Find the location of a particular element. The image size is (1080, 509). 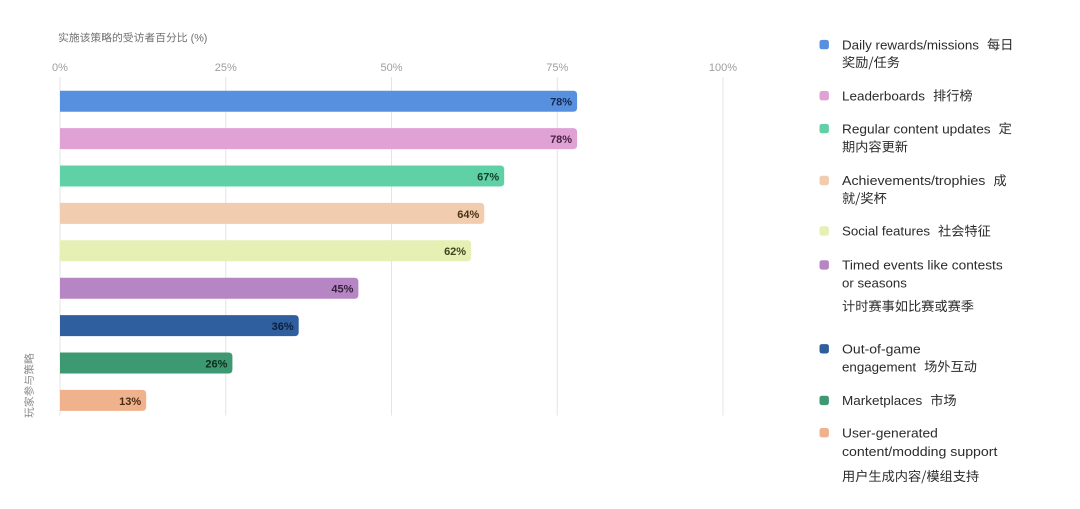

svg-text: 62% is located at coordinates (455, 252).